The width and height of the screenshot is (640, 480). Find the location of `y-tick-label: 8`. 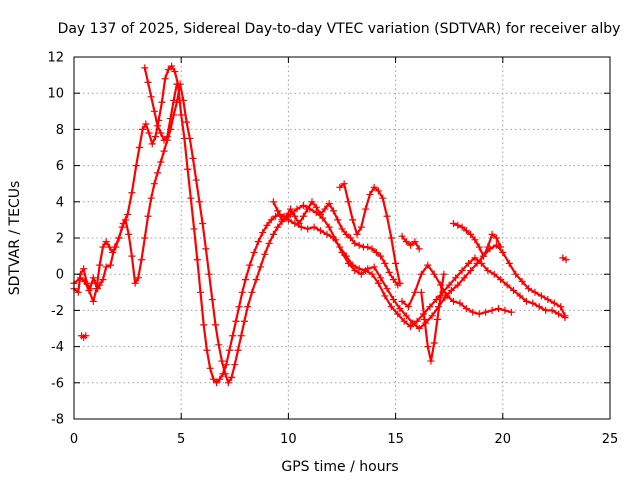

y-tick-label: 8 is located at coordinates (60, 130).